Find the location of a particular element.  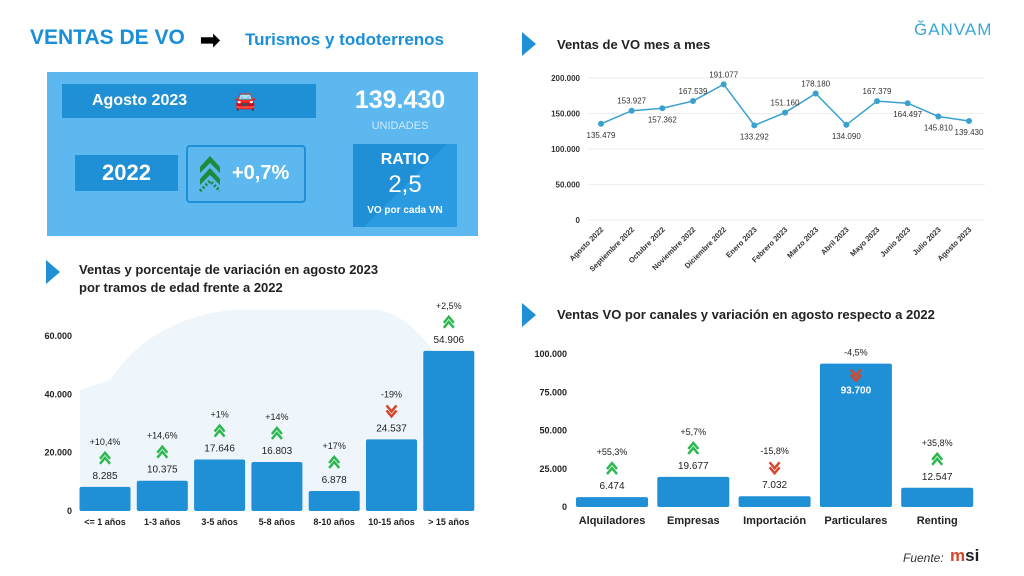

data-label: 164.497 is located at coordinates (907, 114).